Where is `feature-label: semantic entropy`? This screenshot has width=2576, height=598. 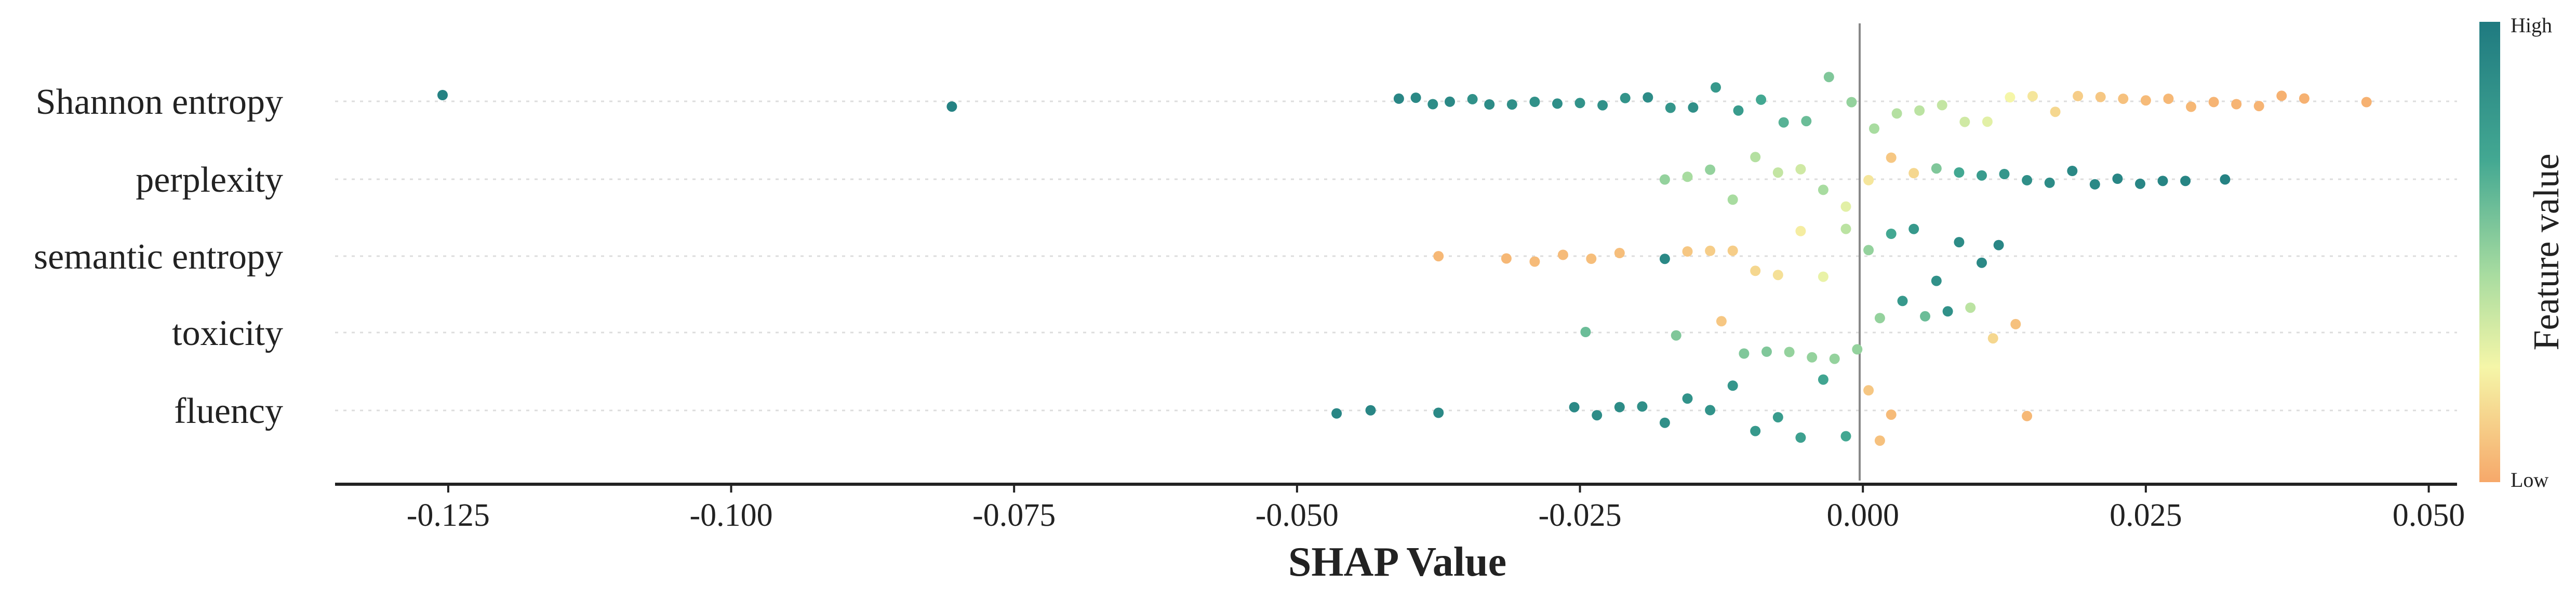
feature-label: semantic entropy is located at coordinates (158, 257).